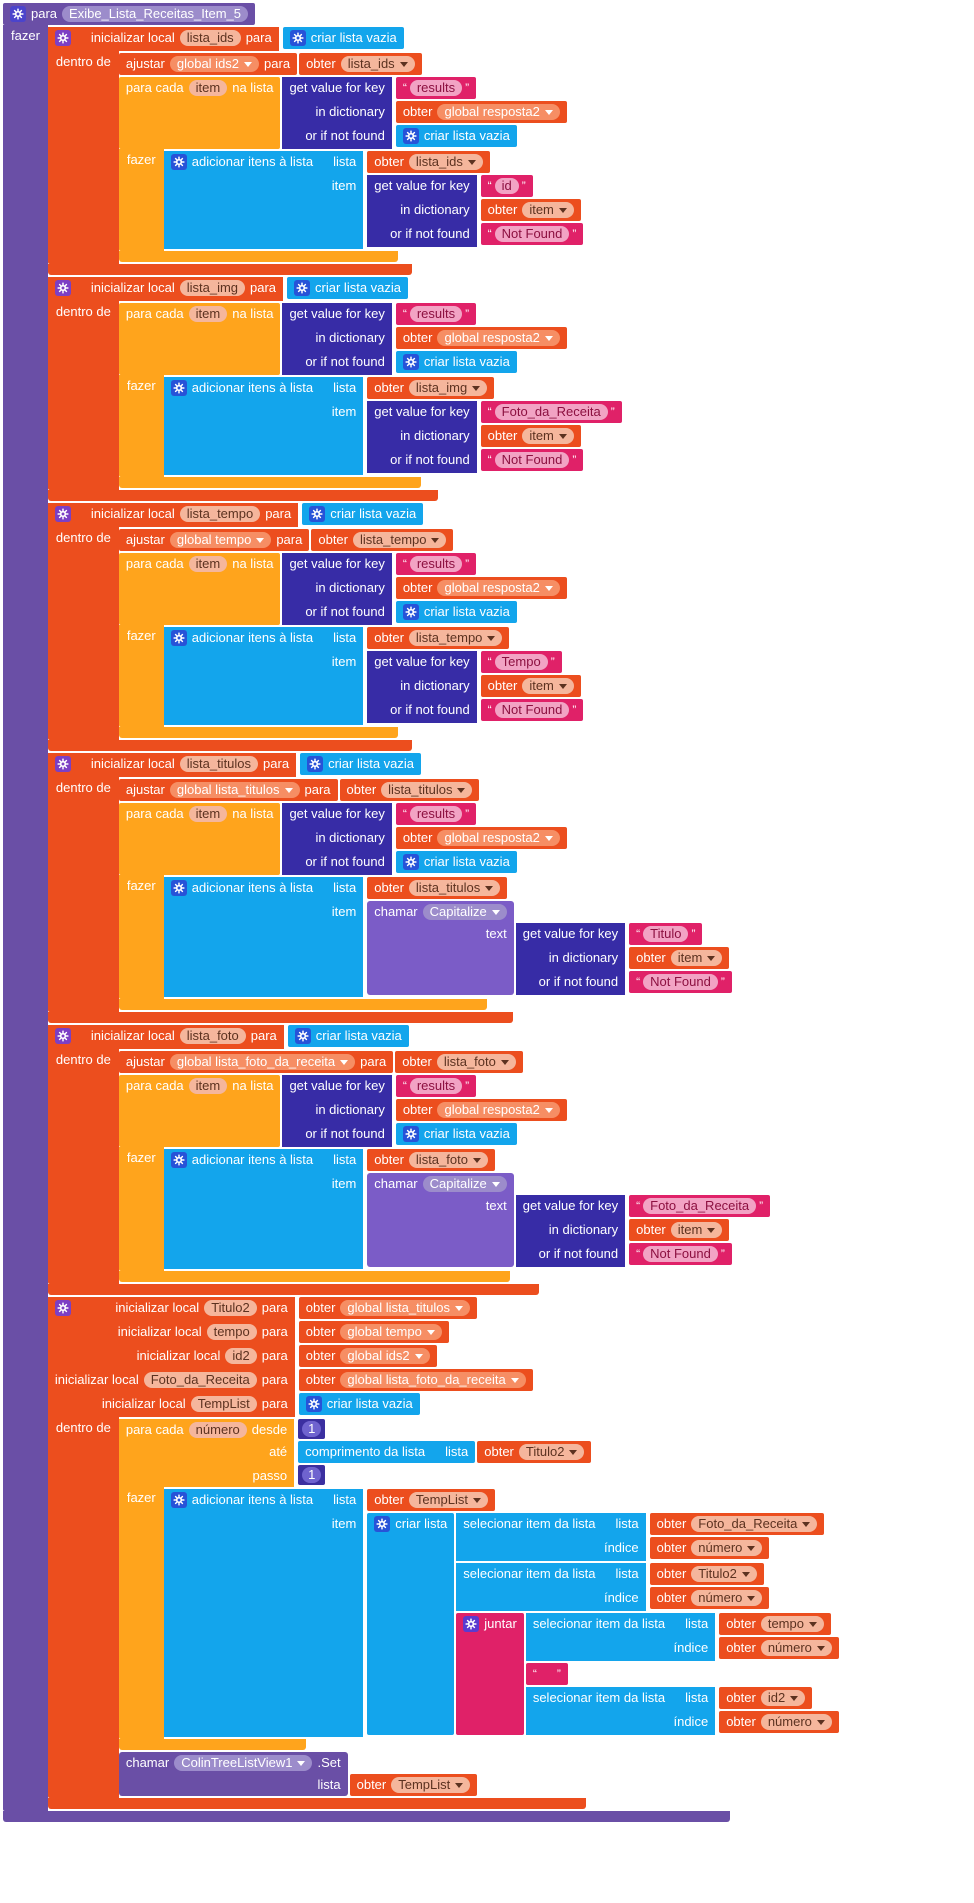 The image size is (974, 1903). Describe the element at coordinates (312, 1475) in the screenshot. I see `number-field: 1` at that location.